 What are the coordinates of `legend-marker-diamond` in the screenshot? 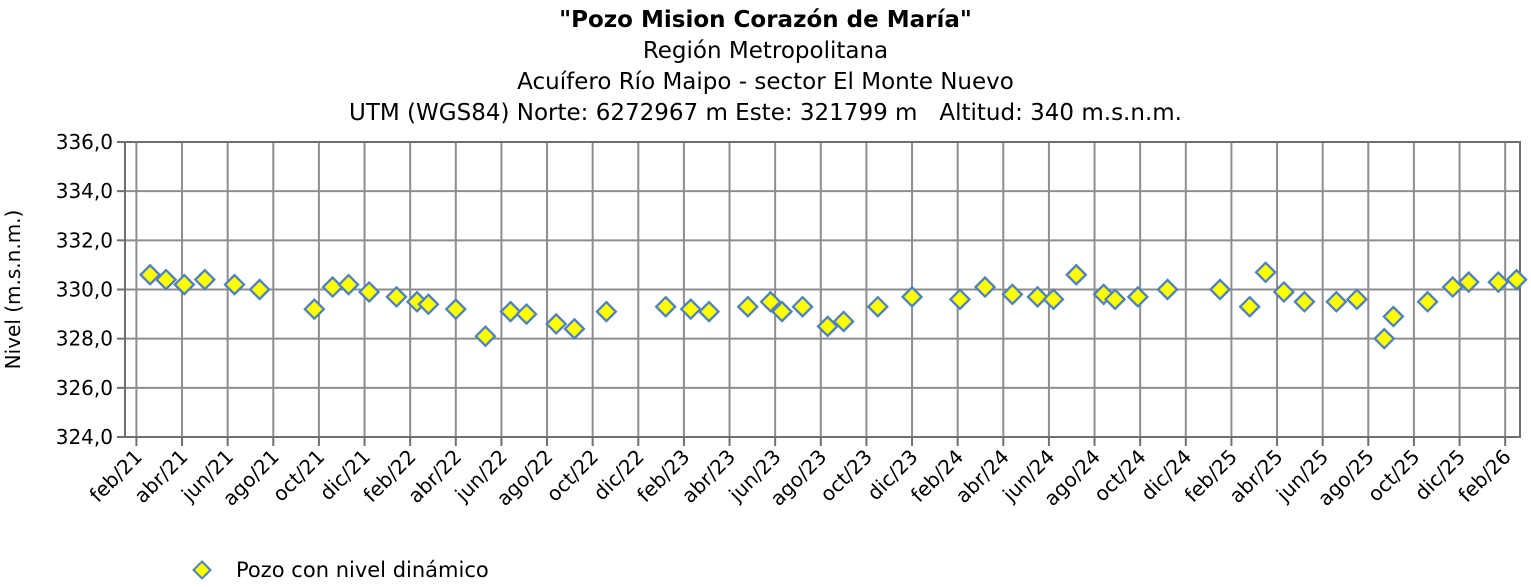 It's located at (202, 570).